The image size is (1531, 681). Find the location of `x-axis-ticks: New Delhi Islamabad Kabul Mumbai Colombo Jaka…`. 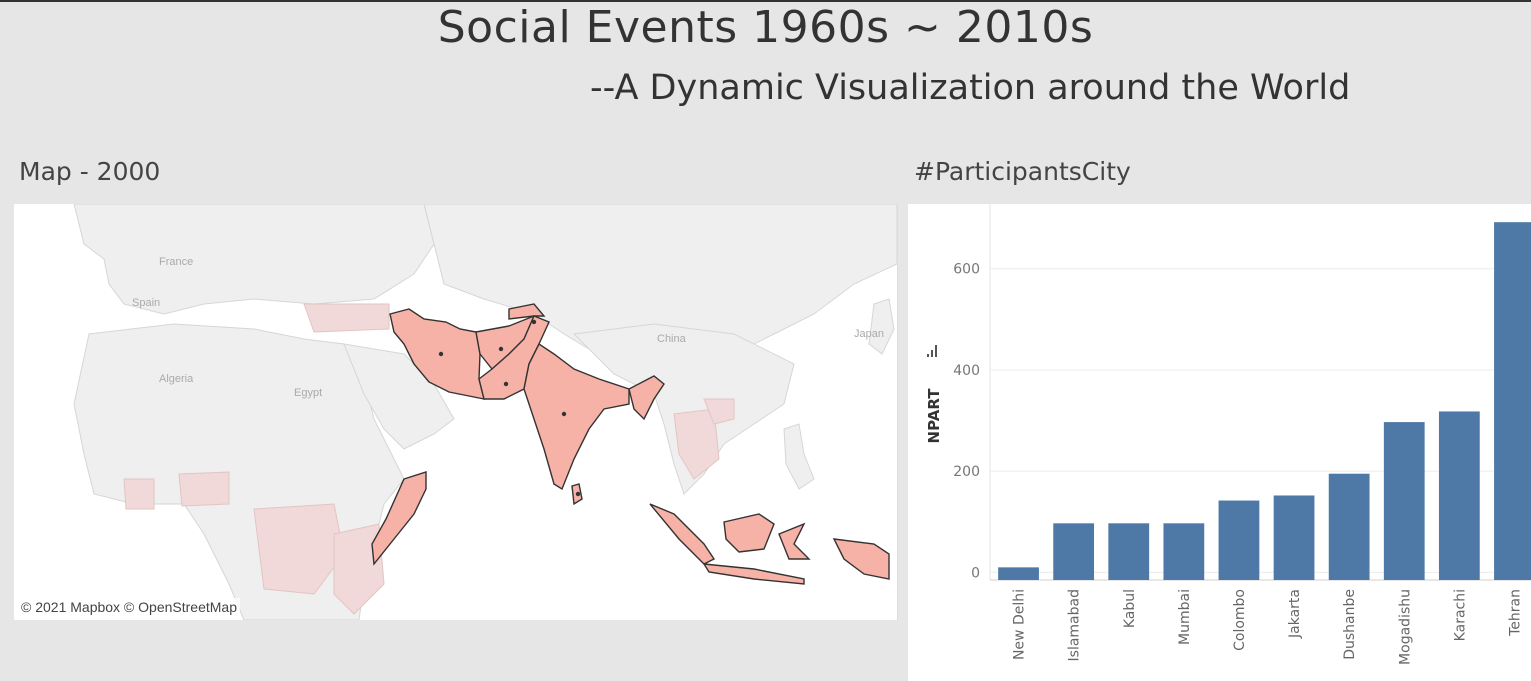

x-axis-ticks: New Delhi Islamabad Kabul Mumbai Colombo Jaka… is located at coordinates (1268, 627).